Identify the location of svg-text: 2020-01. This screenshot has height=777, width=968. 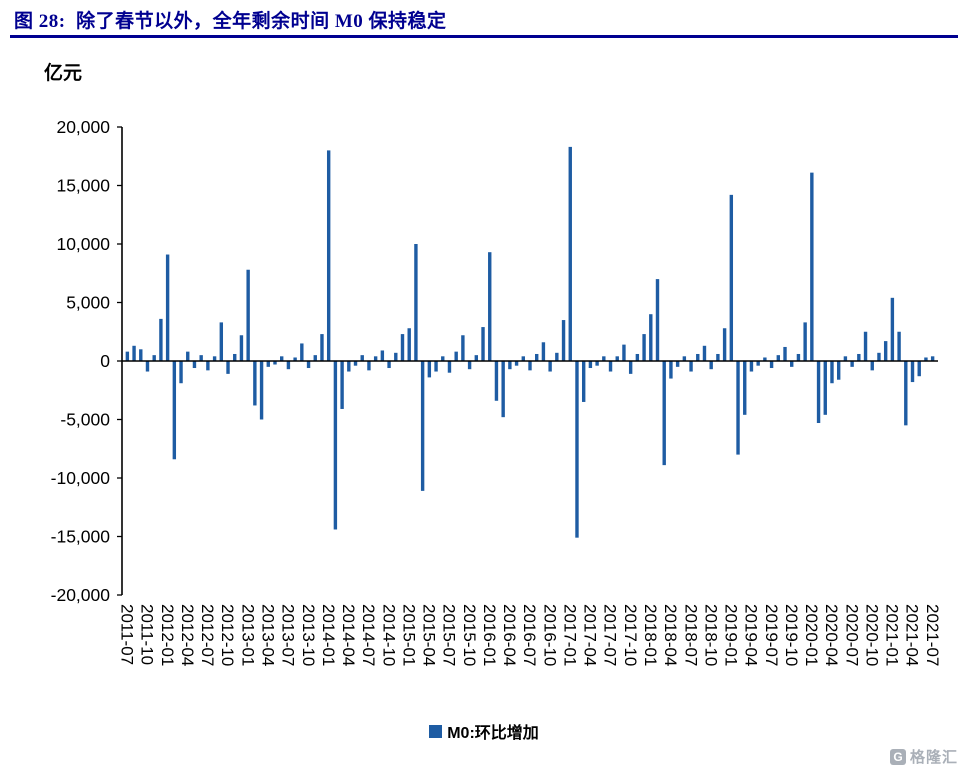
(811, 635).